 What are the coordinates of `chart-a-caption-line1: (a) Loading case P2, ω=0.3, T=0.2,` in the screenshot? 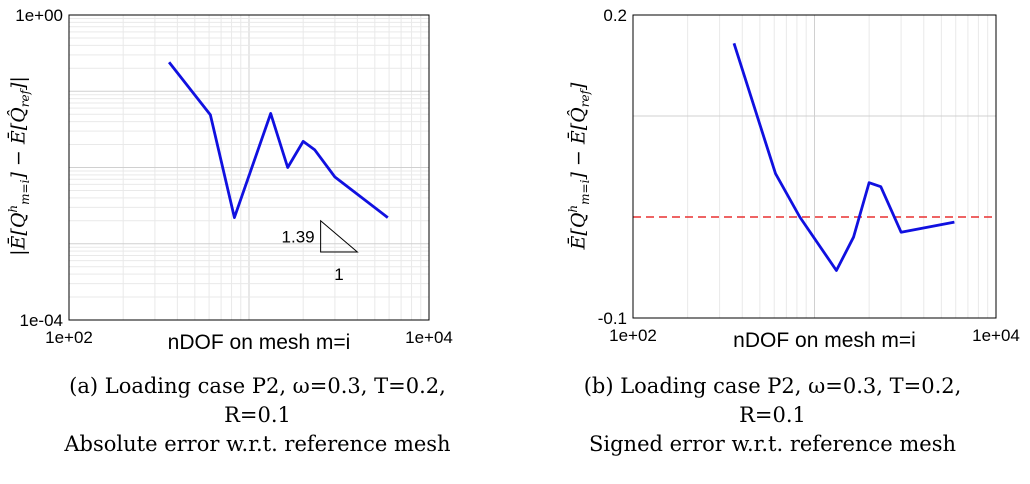 It's located at (257, 386).